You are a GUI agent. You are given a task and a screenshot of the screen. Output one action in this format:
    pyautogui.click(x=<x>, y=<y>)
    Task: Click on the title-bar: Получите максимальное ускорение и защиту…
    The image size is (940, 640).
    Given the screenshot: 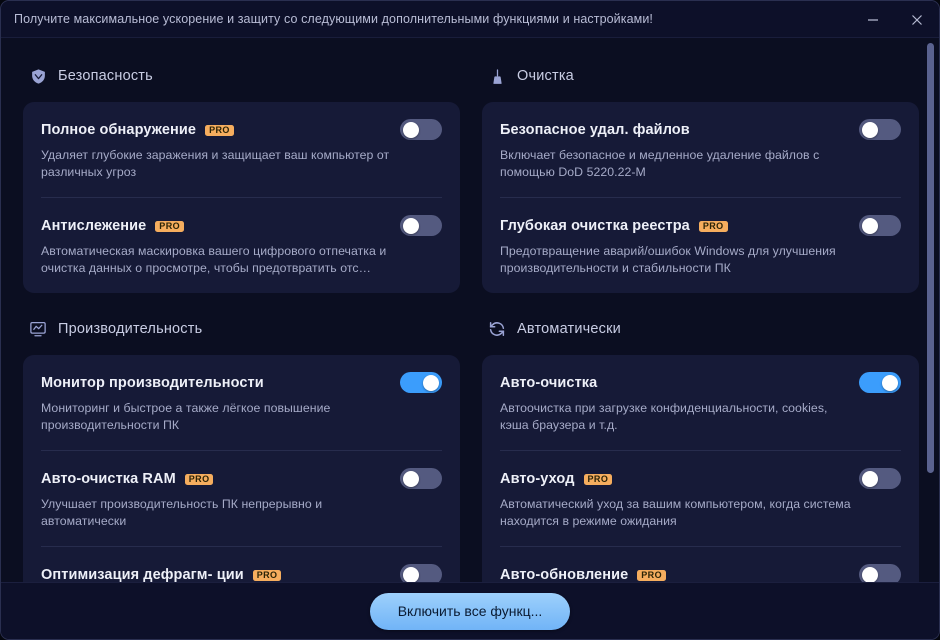 What is the action you would take?
    pyautogui.click(x=470, y=19)
    